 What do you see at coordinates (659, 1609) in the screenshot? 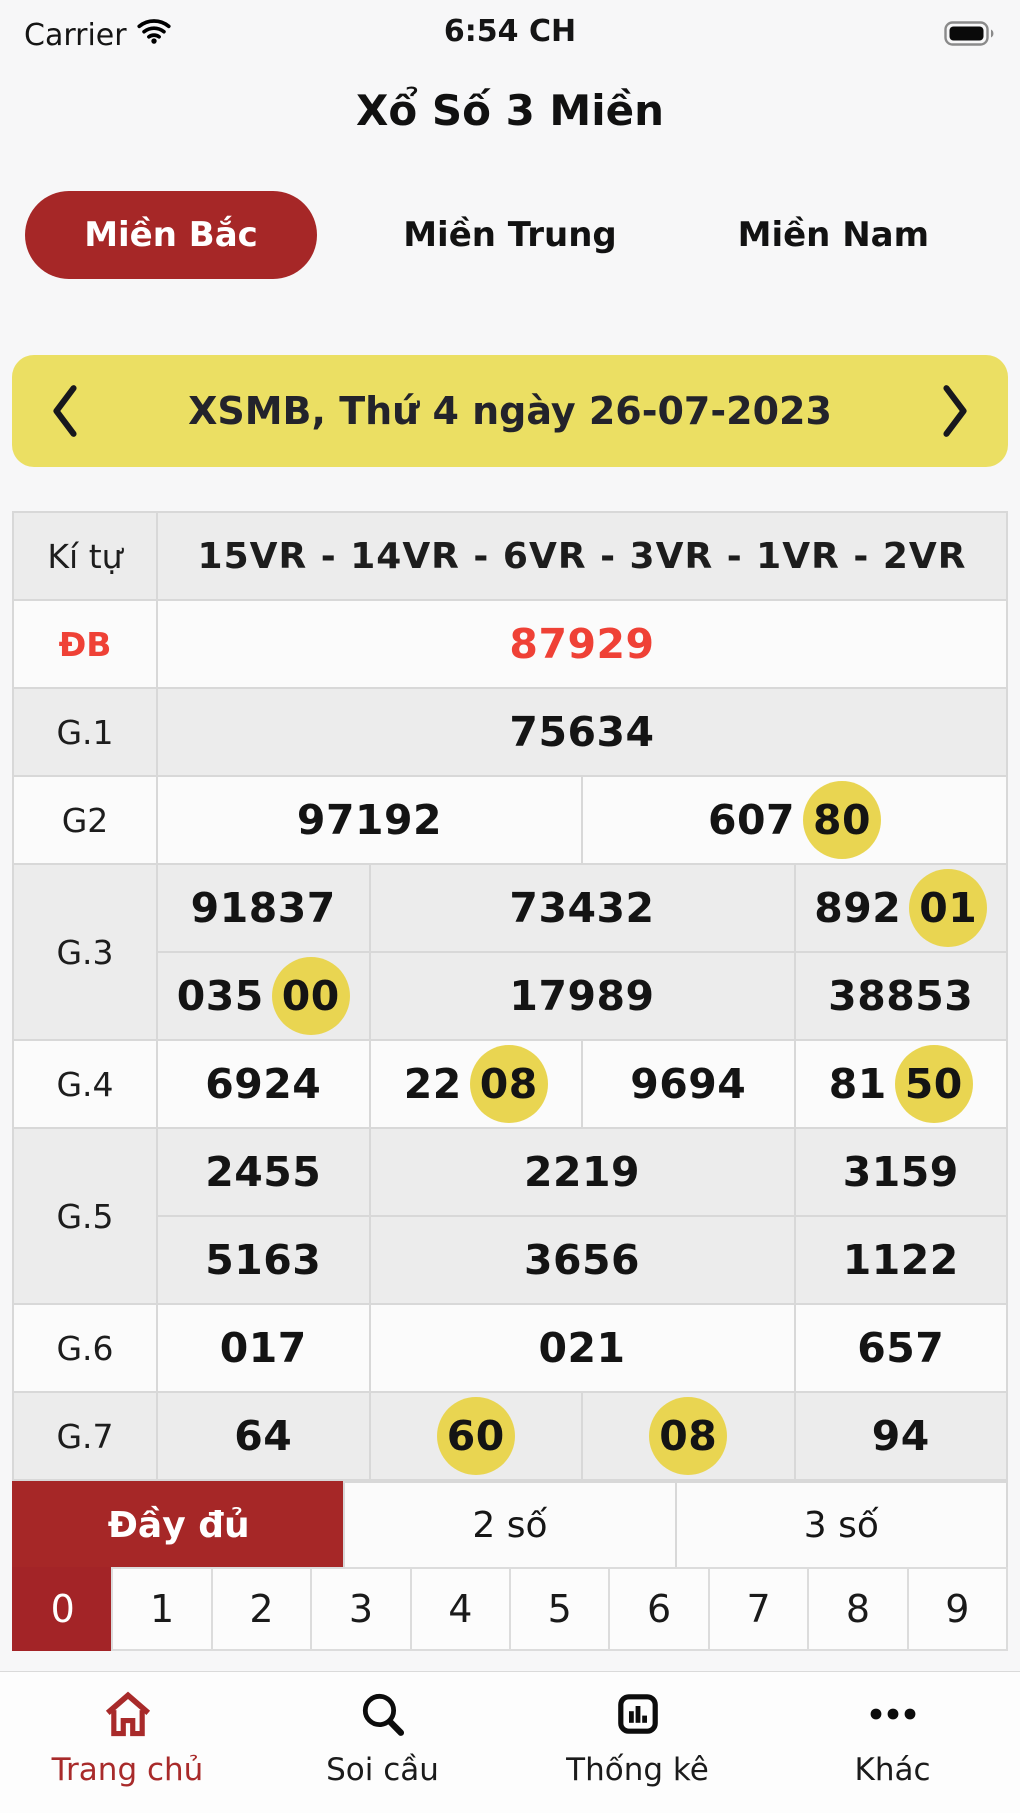
I see `digit-6: 6` at bounding box center [659, 1609].